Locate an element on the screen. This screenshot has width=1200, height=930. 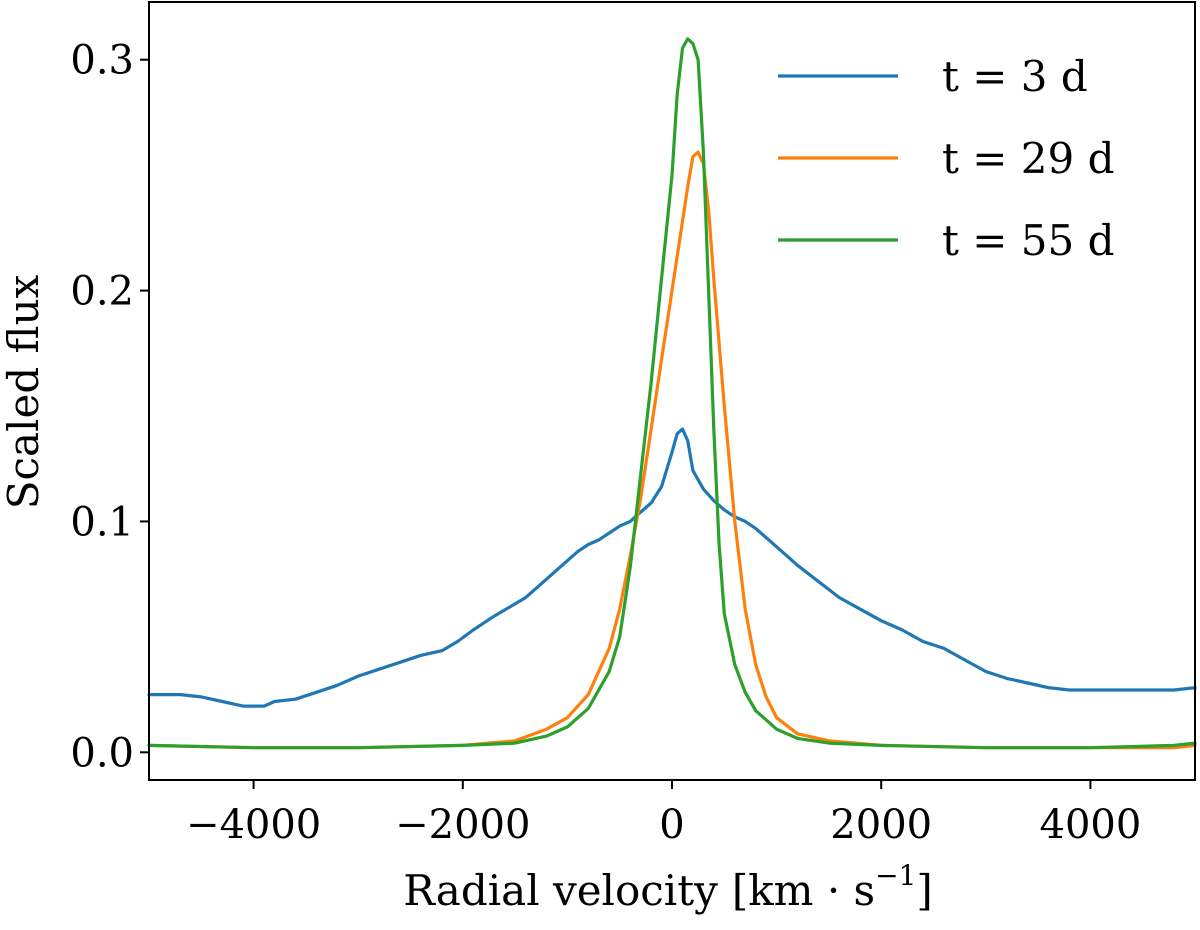
y-axis: 0.0 0.1 0.2 0.3 is located at coordinates (109, 407).